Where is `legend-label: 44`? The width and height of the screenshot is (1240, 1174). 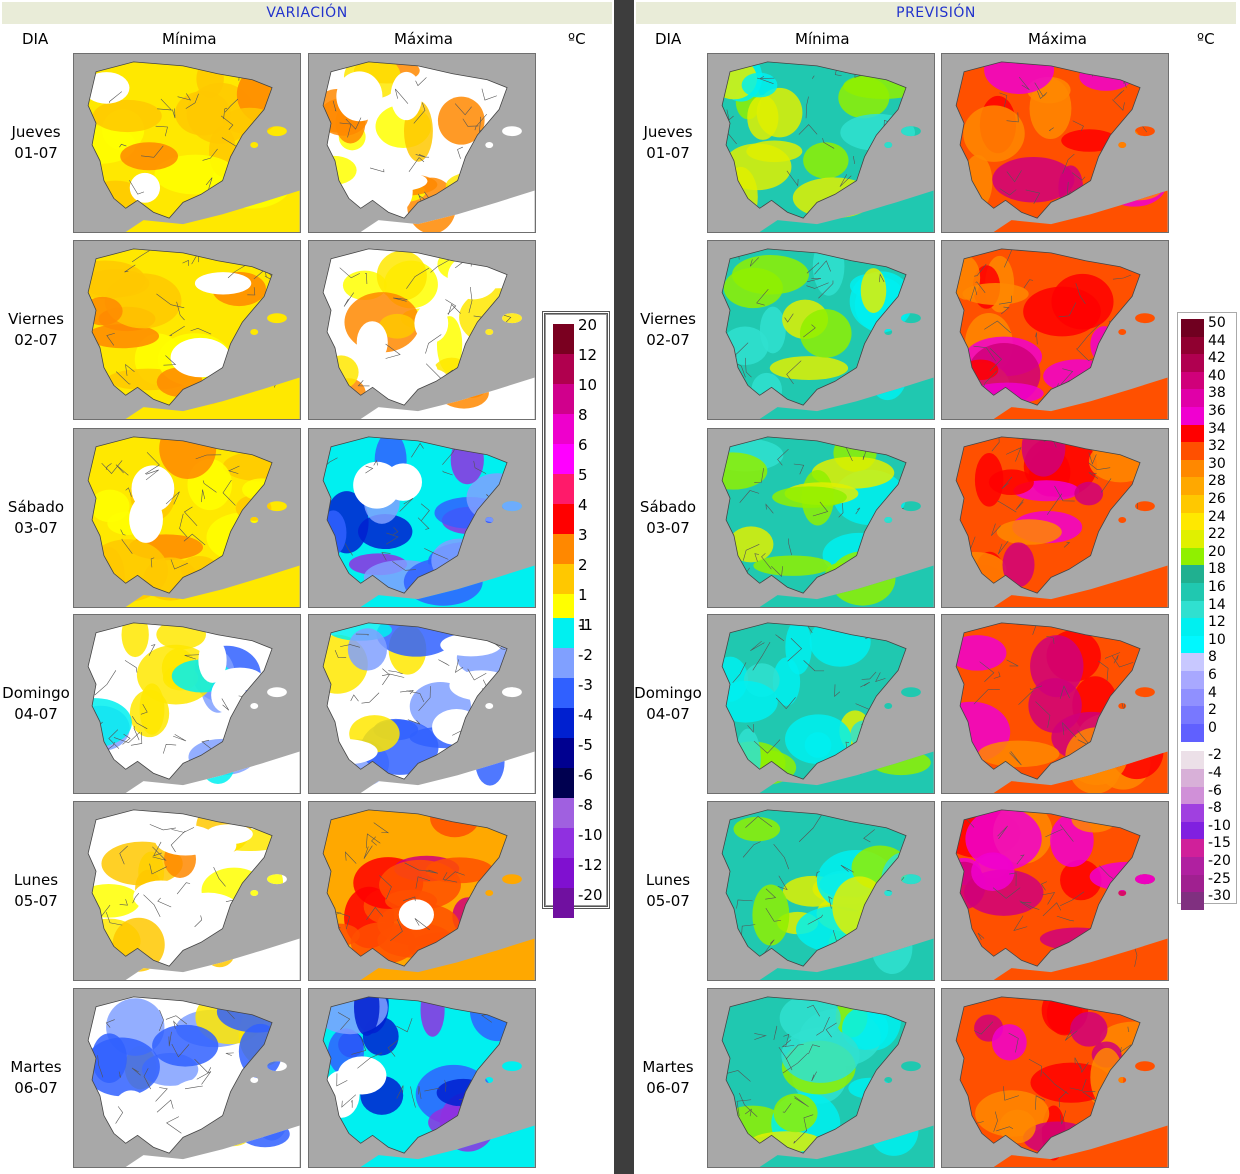 legend-label: 44 is located at coordinates (1217, 340).